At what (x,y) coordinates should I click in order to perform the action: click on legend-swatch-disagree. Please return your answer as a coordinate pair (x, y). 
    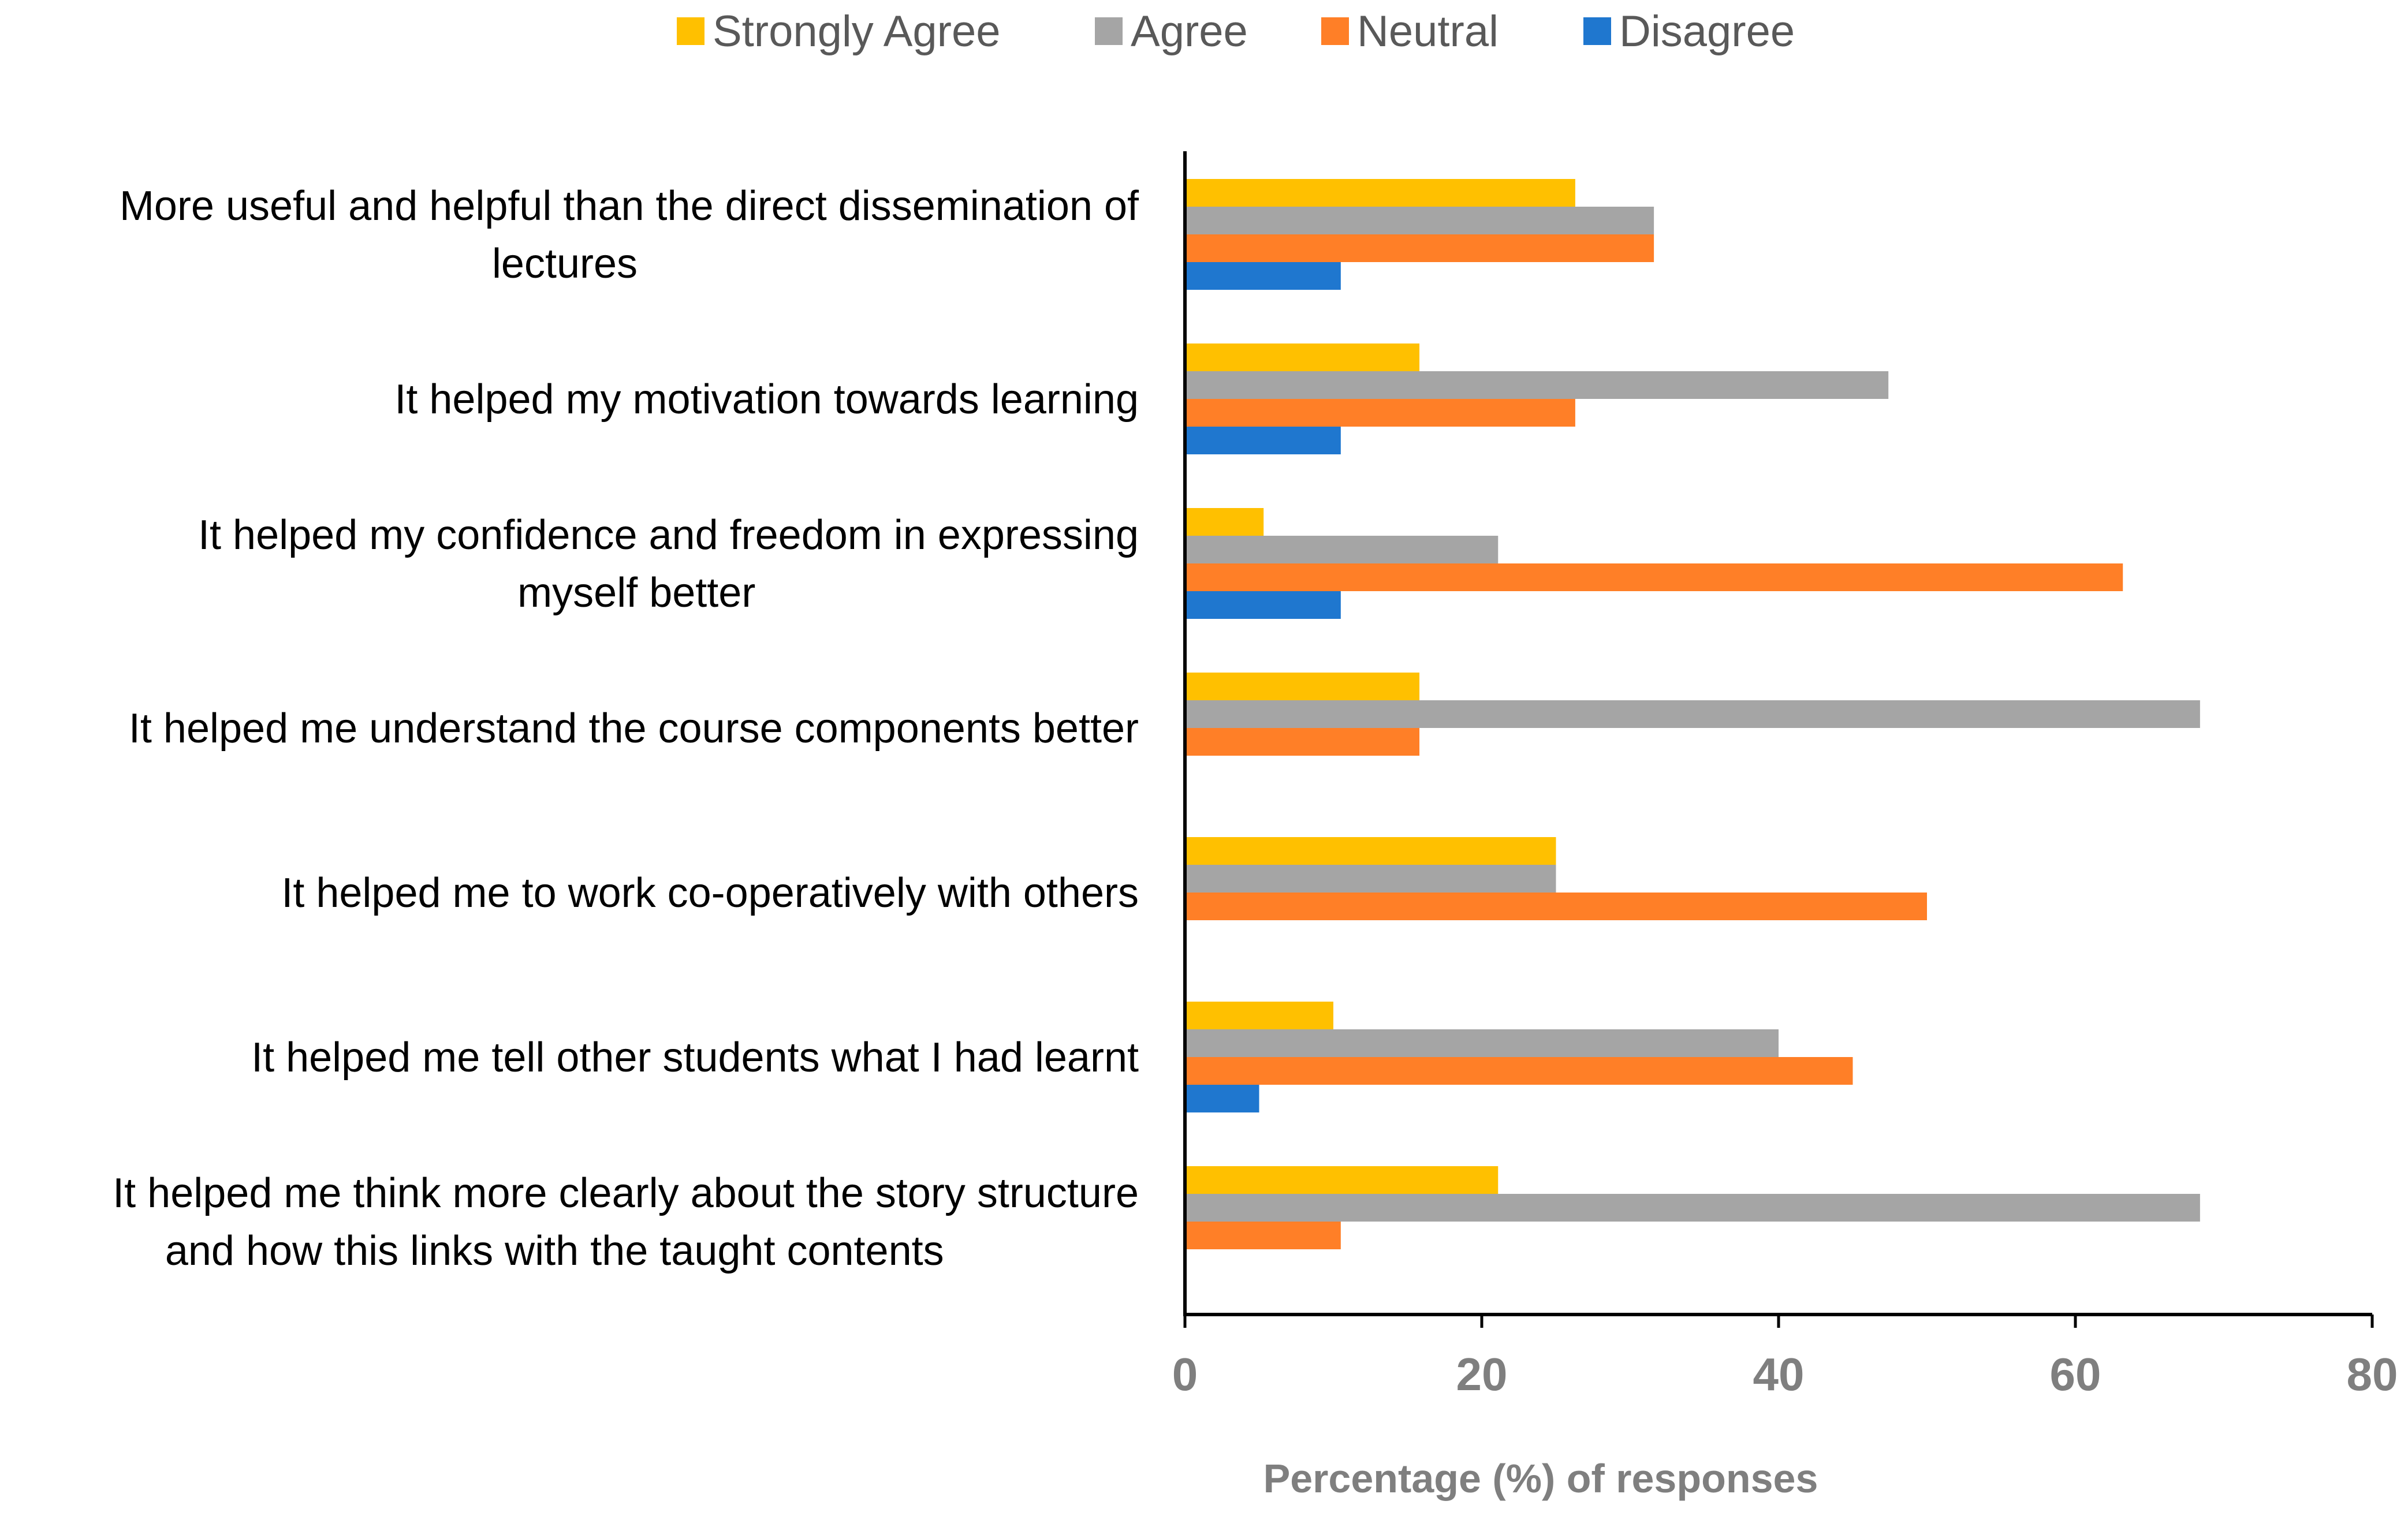
    Looking at the image, I should click on (1597, 31).